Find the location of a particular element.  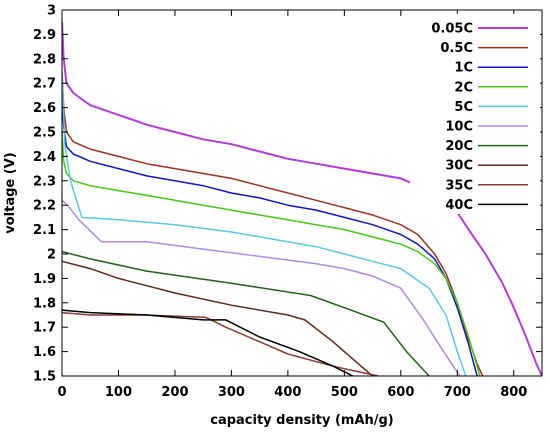

legend: 0.05C 0.5C 1C 2C 5C 10C 20C 30C 35C 40C is located at coordinates (475, 114).